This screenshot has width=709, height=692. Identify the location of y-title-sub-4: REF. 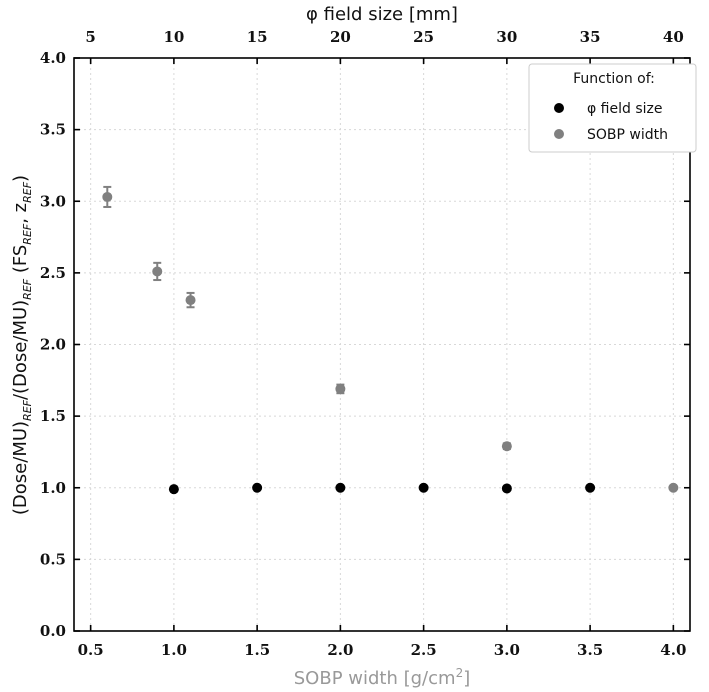
(27, 192).